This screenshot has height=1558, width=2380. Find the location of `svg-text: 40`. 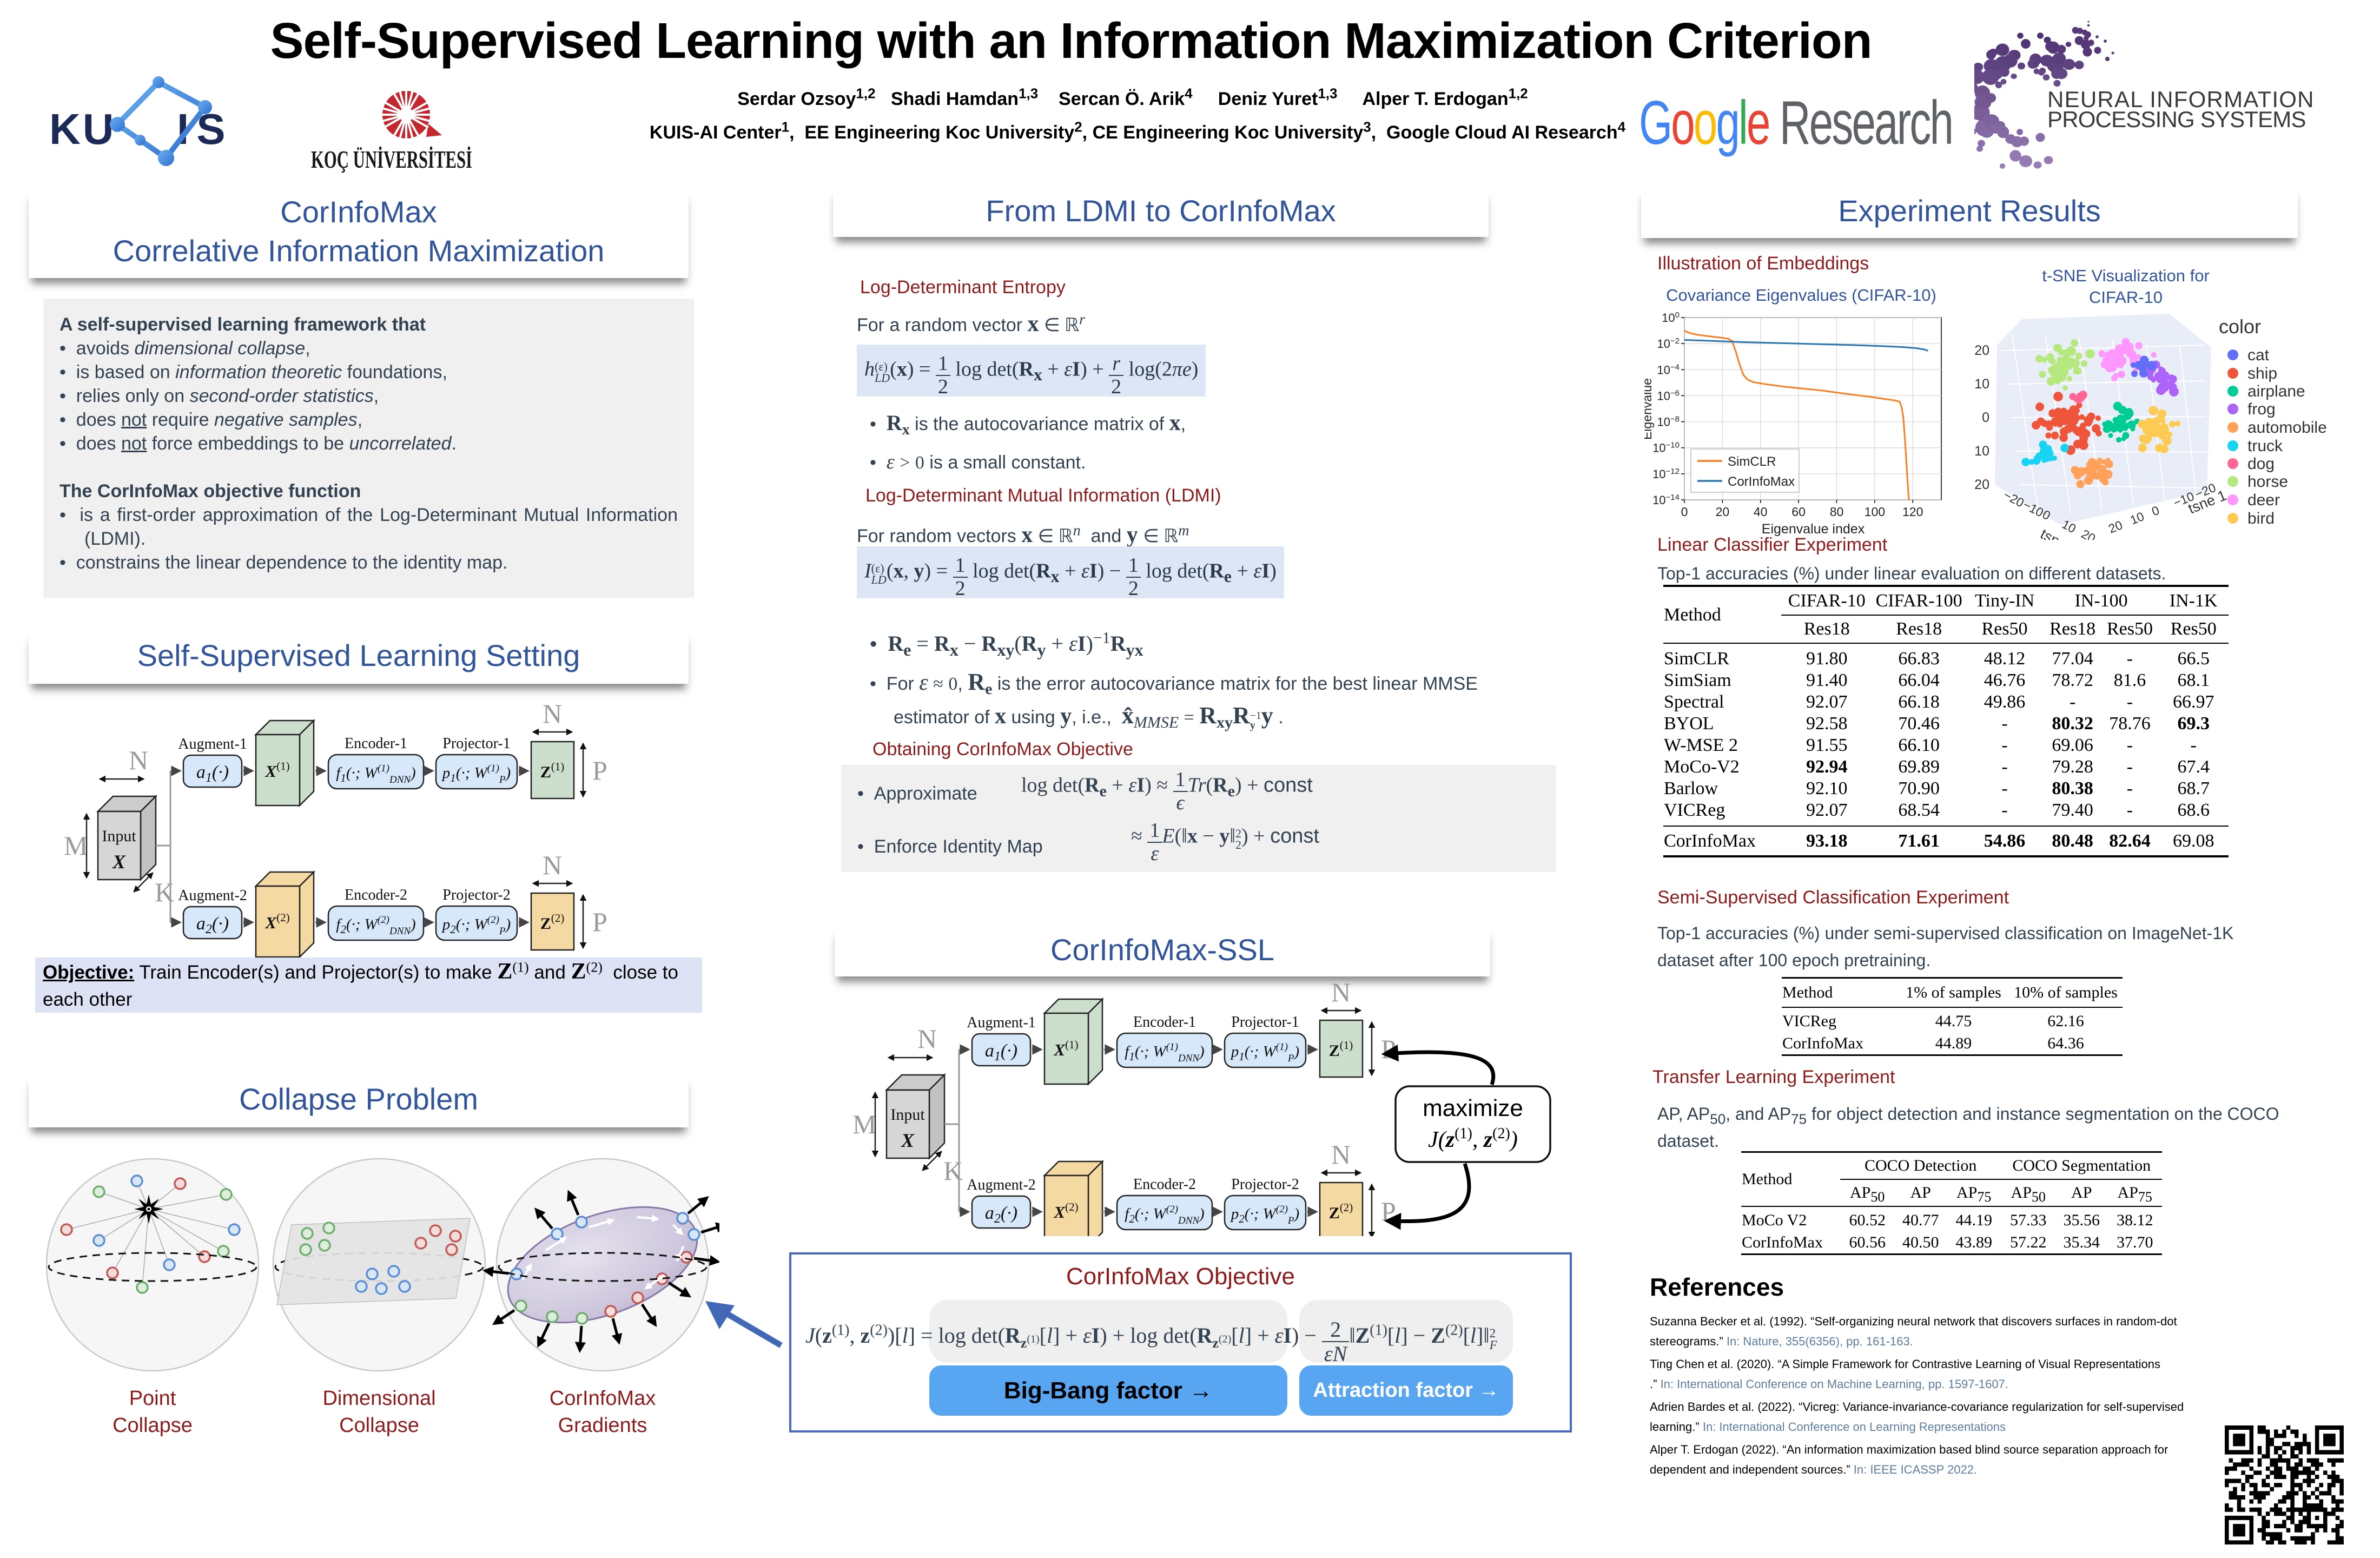

svg-text: 40 is located at coordinates (1761, 512).